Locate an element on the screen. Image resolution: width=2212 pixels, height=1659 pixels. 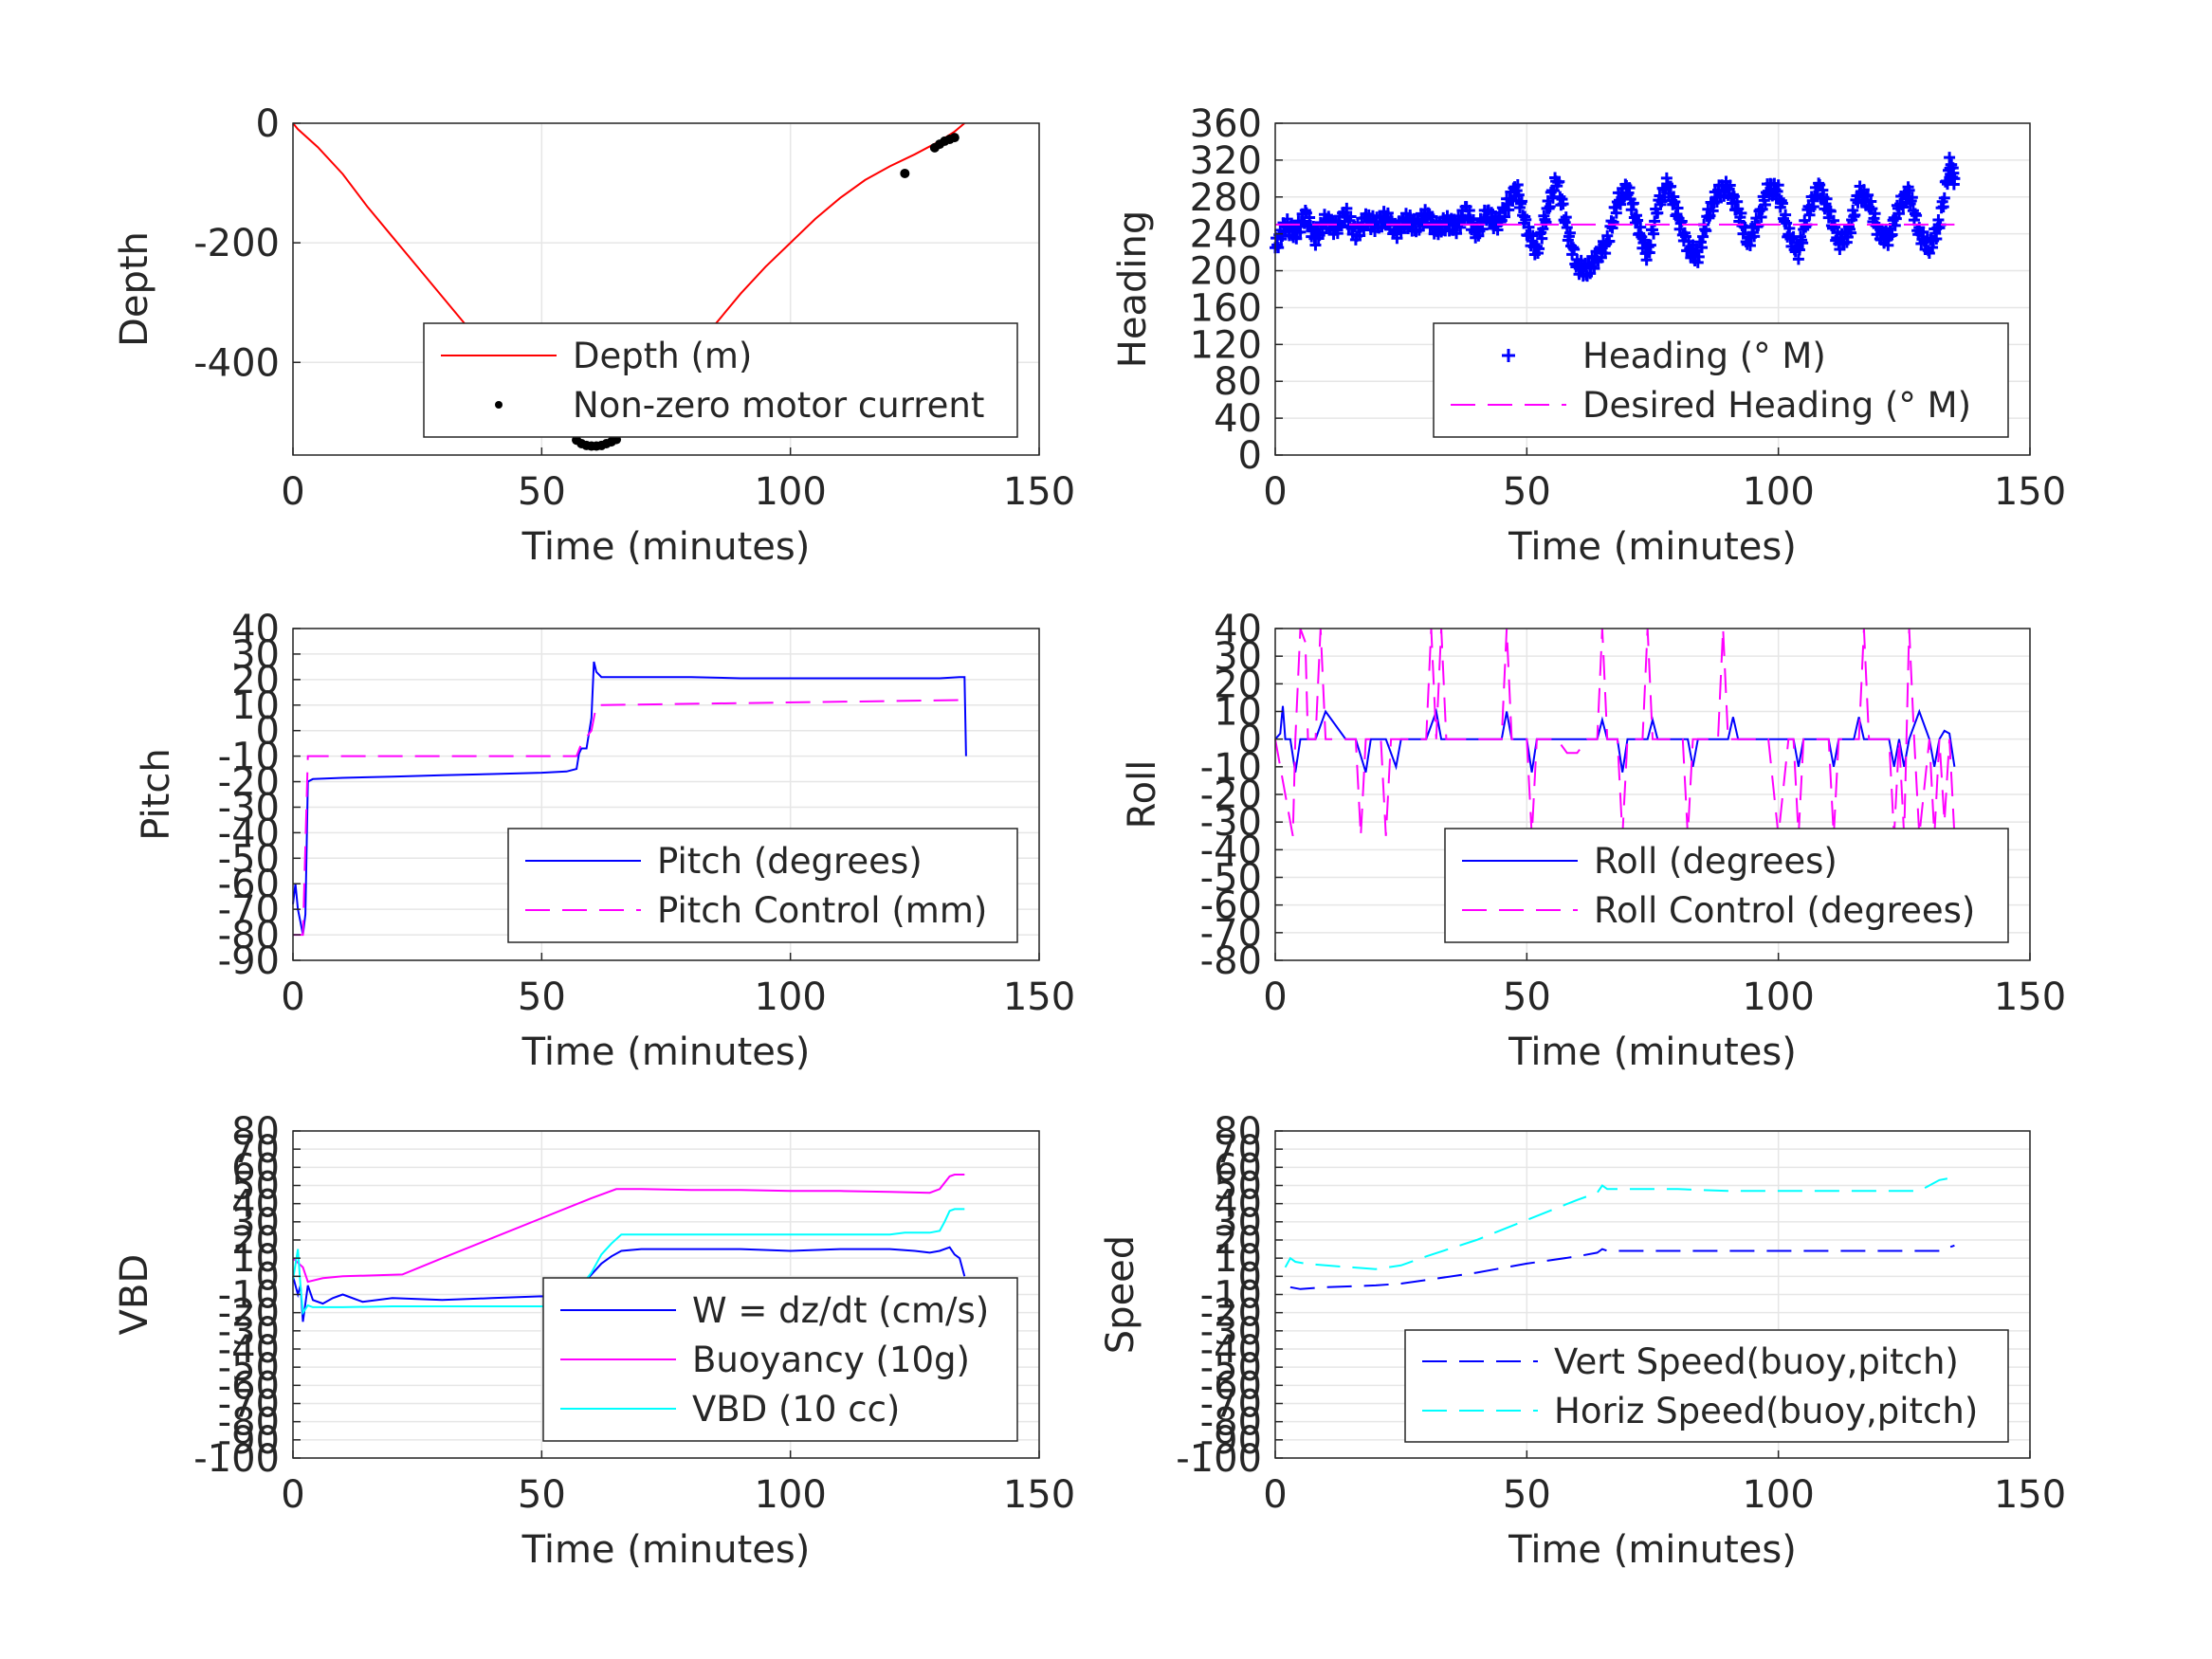
pitch-legend-label-pitch: Pitch (degrees) is located at coordinates (790, 861).